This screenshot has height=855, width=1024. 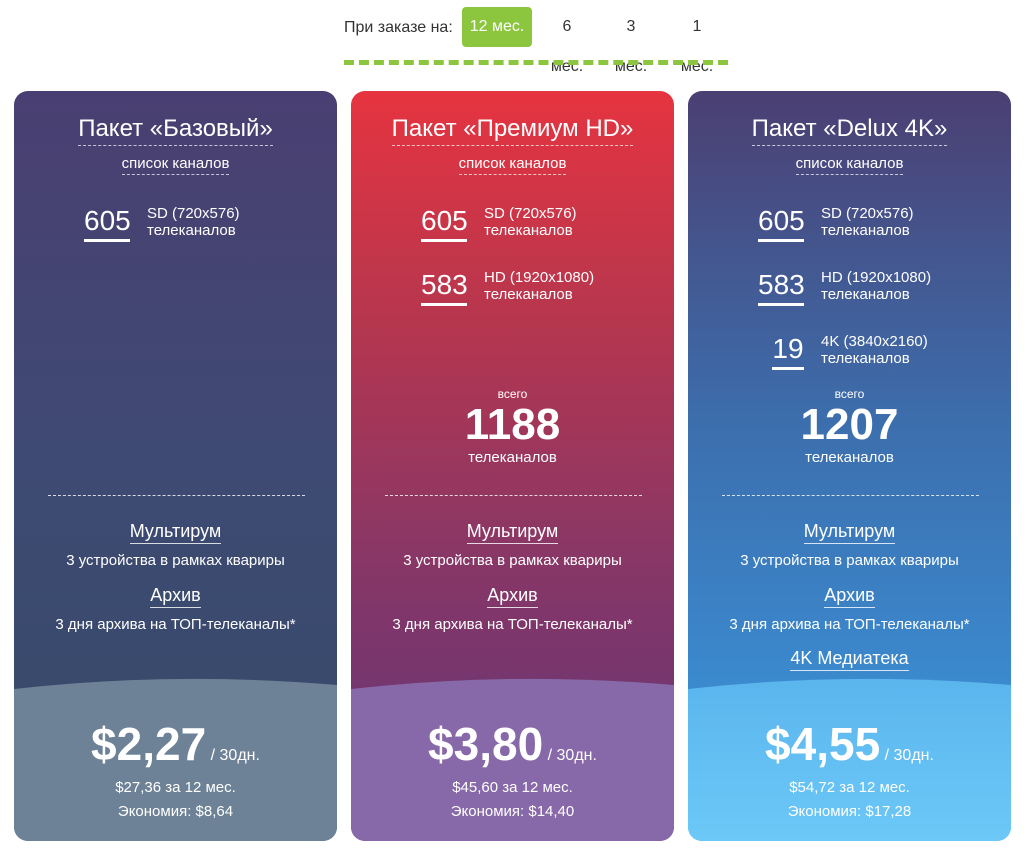 I want to click on plan-title: Пакет «Delux 4K», so click(x=849, y=130).